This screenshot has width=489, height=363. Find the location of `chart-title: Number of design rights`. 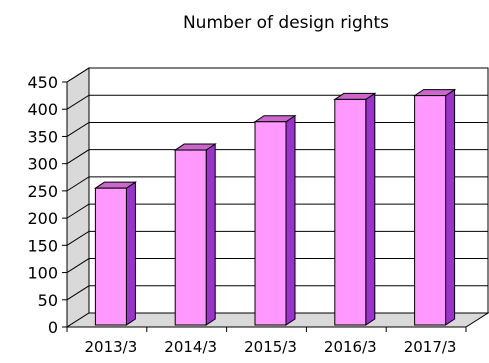

chart-title: Number of design rights is located at coordinates (286, 23).